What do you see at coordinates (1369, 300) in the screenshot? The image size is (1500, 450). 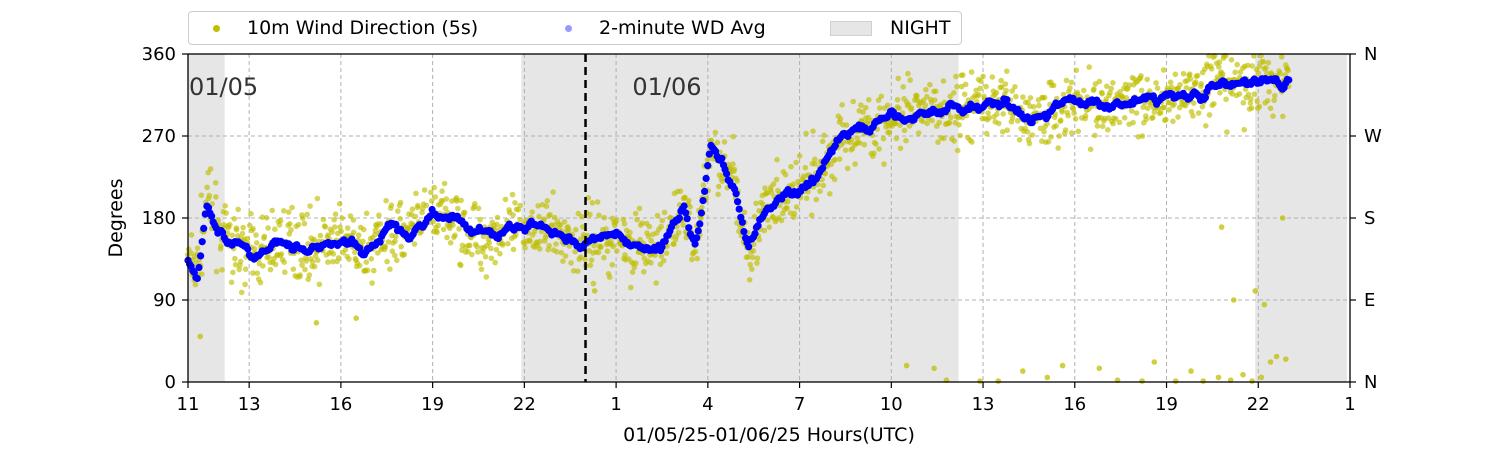 I see `y2-tick-label: E` at bounding box center [1369, 300].